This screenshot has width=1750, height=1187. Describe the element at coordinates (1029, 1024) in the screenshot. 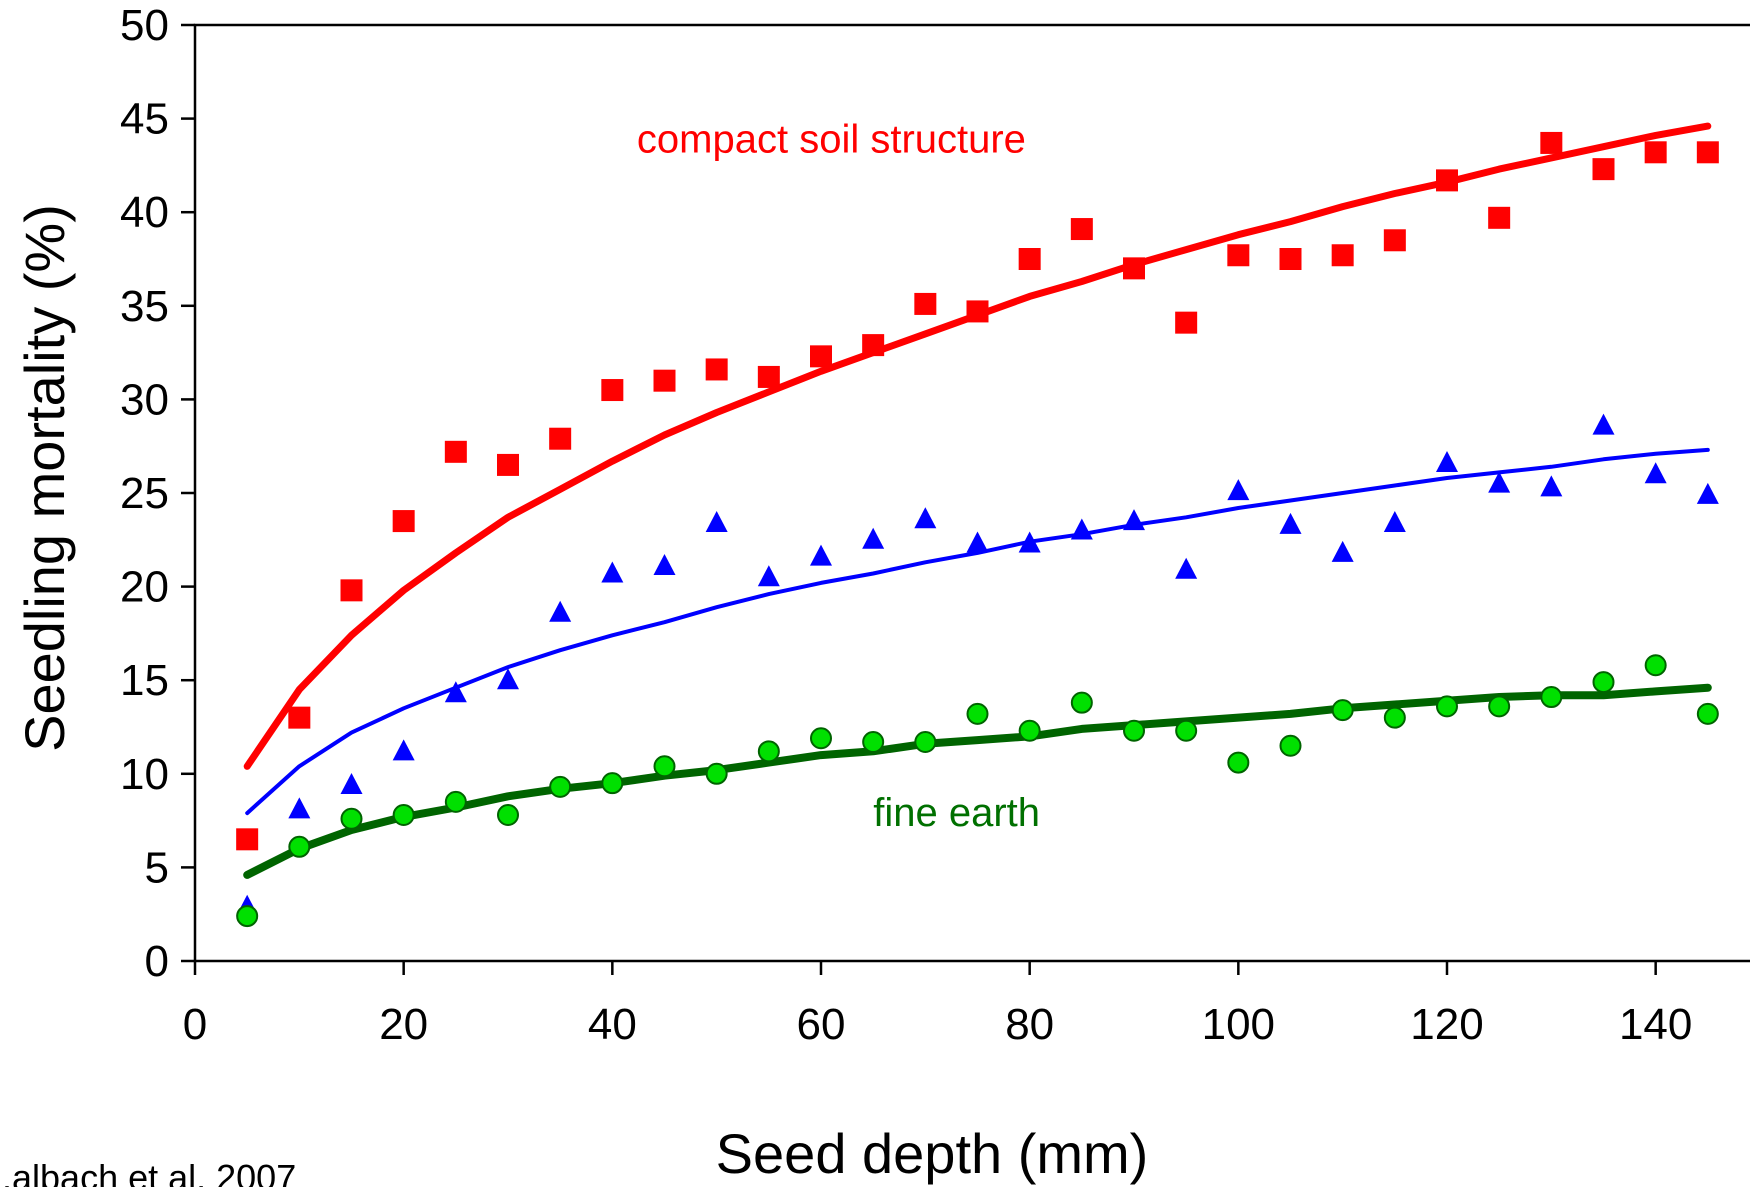

I see `x-tick-label: 80` at that location.